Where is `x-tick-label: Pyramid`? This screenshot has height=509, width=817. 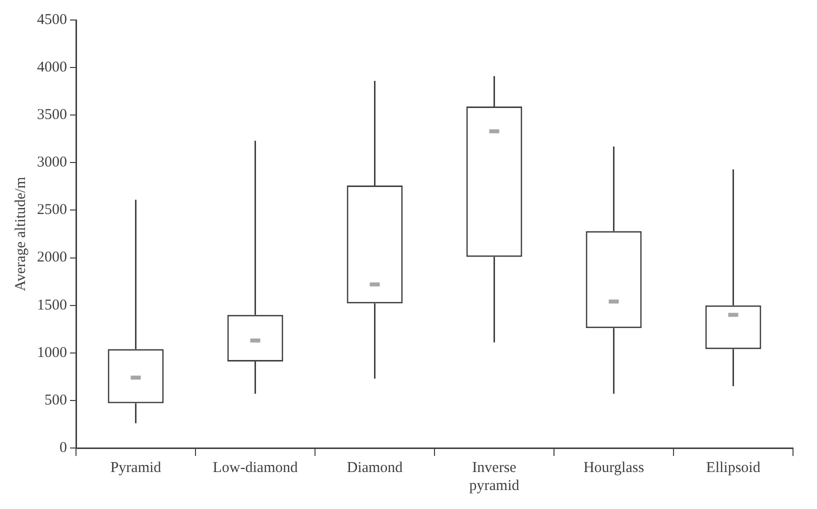
x-tick-label: Pyramid is located at coordinates (136, 468).